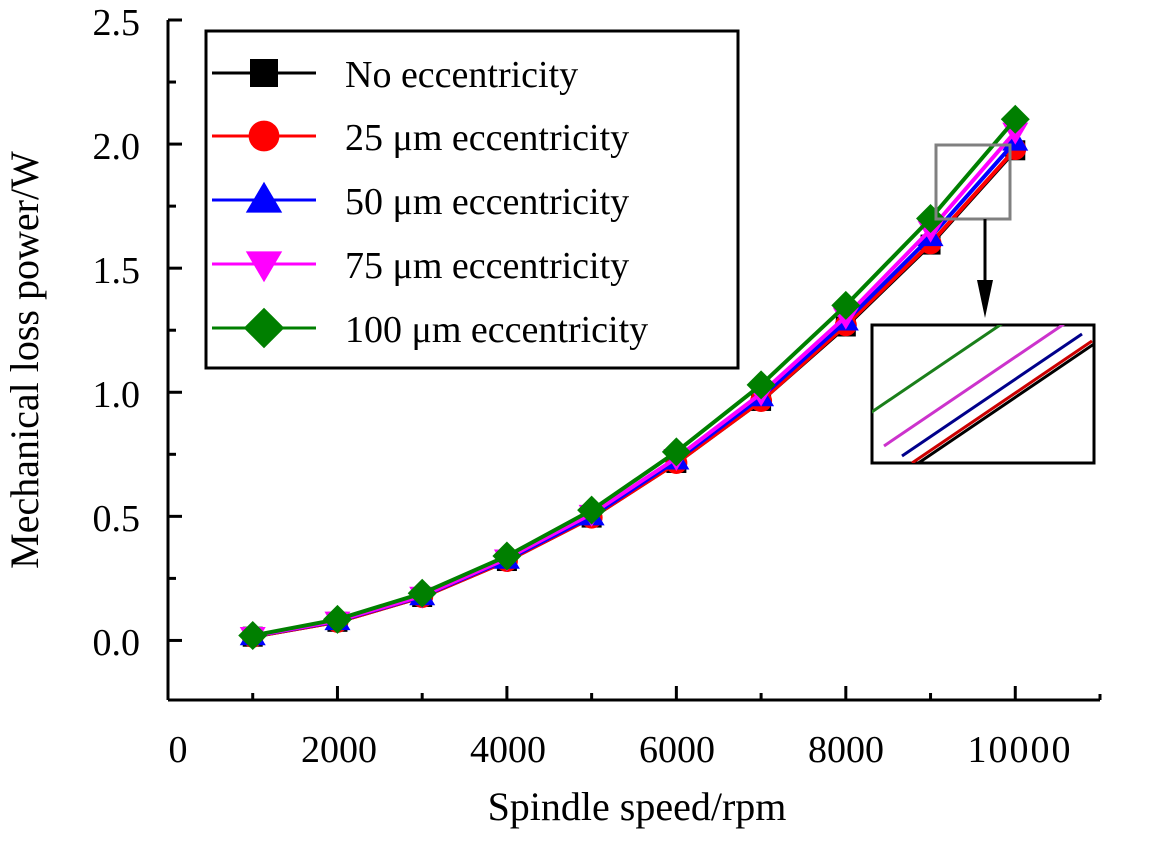  I want to click on y-tick-label: 1.0, so click(117, 395).